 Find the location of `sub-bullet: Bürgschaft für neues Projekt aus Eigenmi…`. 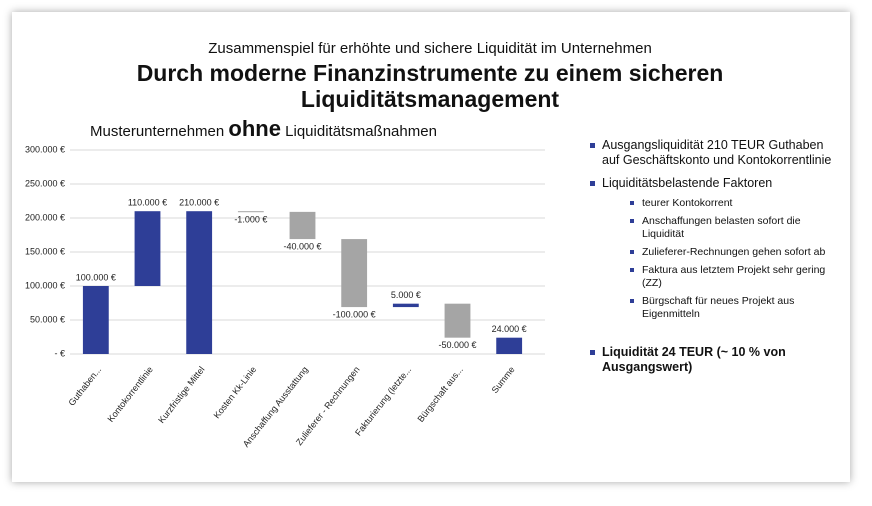

sub-bullet: Bürgschaft für neues Projekt aus Eigenmi… is located at coordinates (735, 308).